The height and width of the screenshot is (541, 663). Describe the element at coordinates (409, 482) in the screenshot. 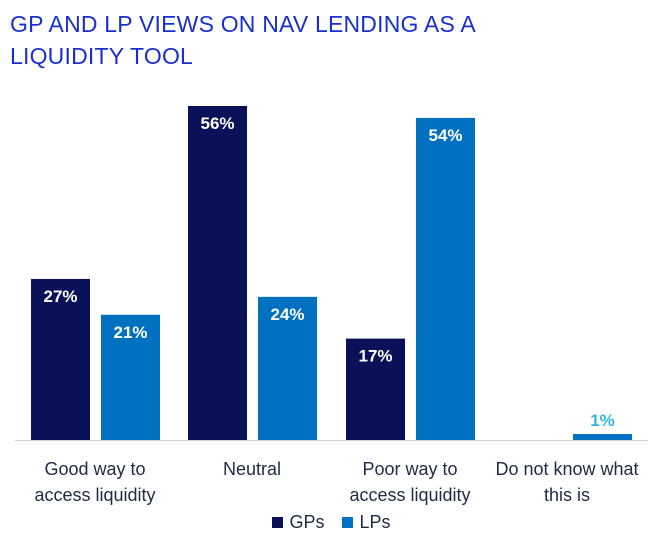

I see `x-tick-label-2: Poor way to access liquidity` at that location.